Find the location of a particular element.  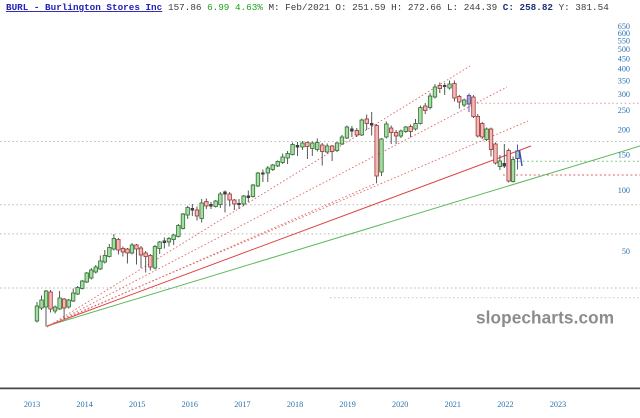

svg-text: 2019 is located at coordinates (347, 404).